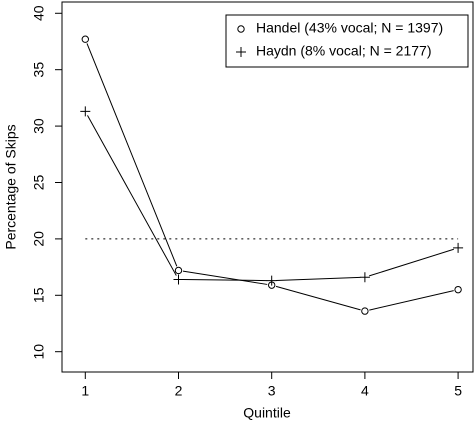 The width and height of the screenshot is (474, 428). What do you see at coordinates (39, 13) in the screenshot?
I see `y-tick-label: 40` at bounding box center [39, 13].